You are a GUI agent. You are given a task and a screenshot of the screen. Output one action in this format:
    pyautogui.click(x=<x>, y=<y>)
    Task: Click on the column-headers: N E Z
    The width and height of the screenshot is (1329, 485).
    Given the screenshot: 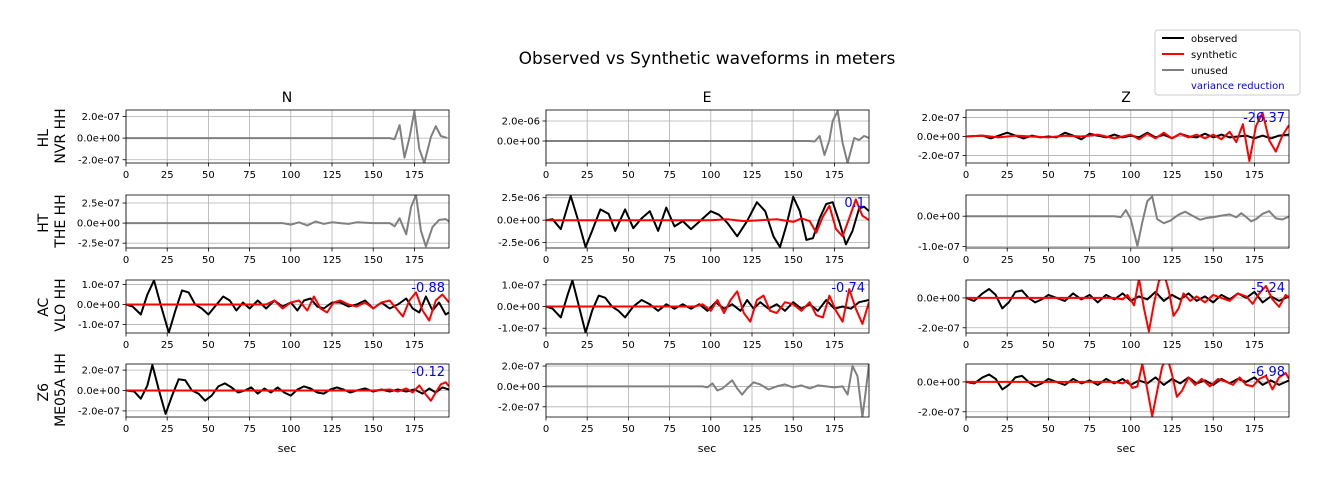 What is the action you would take?
    pyautogui.click(x=706, y=98)
    